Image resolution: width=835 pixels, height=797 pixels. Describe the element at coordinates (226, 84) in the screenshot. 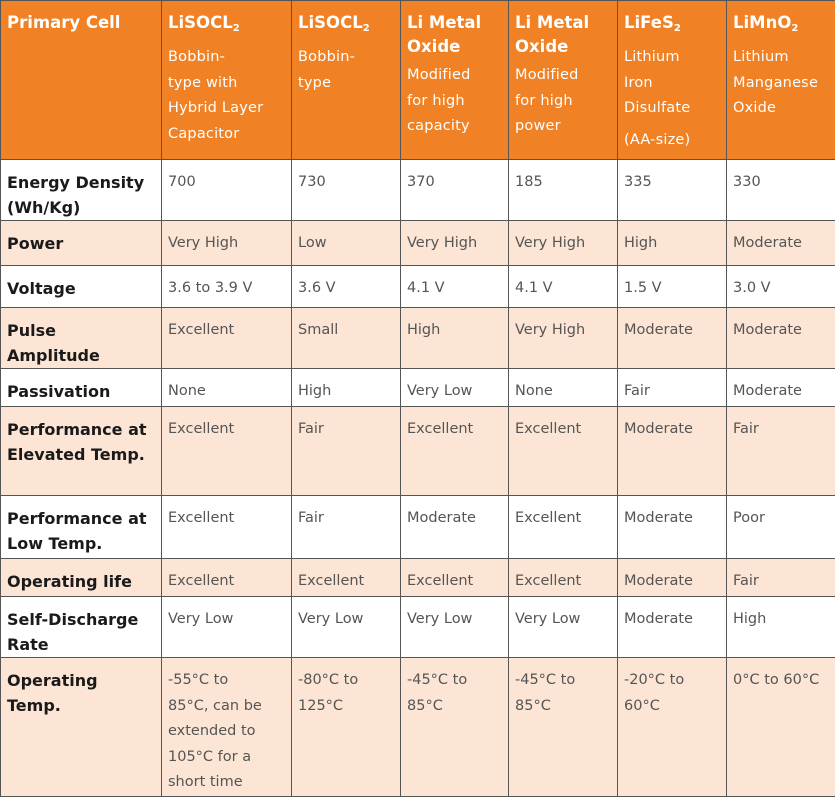

I see `column-description-line: type with` at that location.